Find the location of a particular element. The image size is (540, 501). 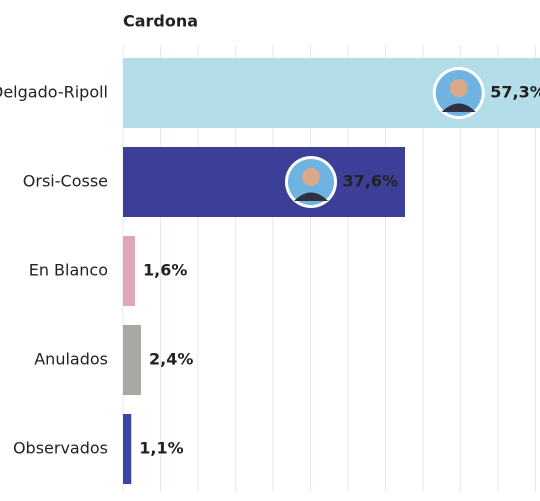

category-label: Delgado-Ripoll is located at coordinates (54, 92).